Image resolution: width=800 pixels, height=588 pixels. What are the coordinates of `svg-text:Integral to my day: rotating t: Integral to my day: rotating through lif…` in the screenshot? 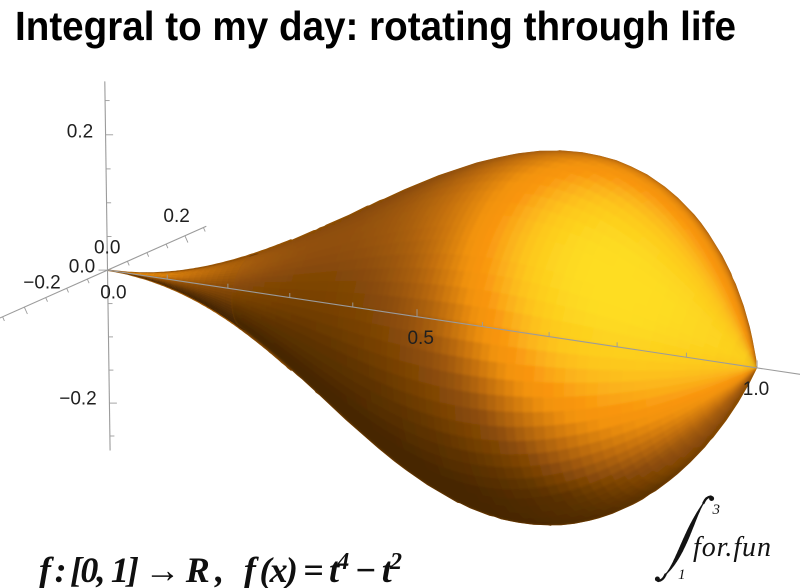 It's located at (375, 26).